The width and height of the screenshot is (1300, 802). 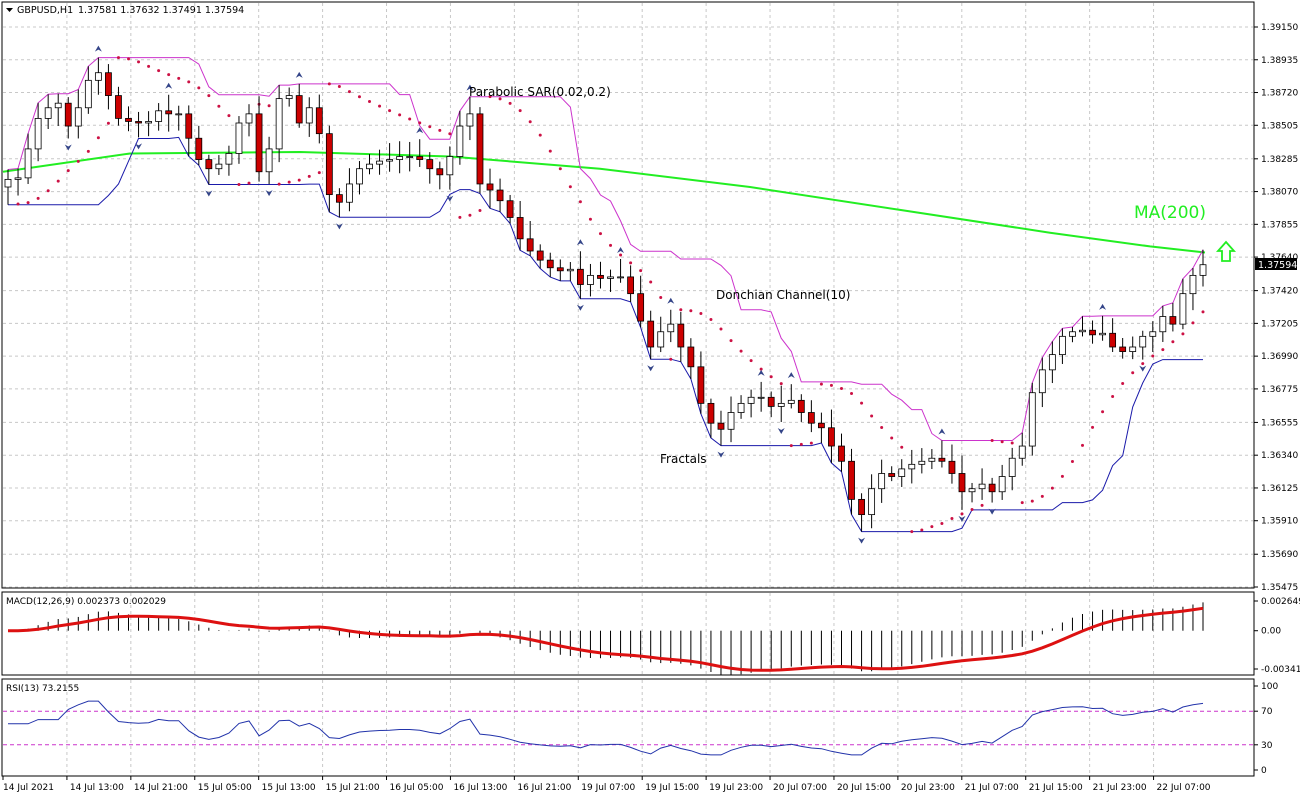 What do you see at coordinates (606, 639) in the screenshot?
I see `macd-signal-line` at bounding box center [606, 639].